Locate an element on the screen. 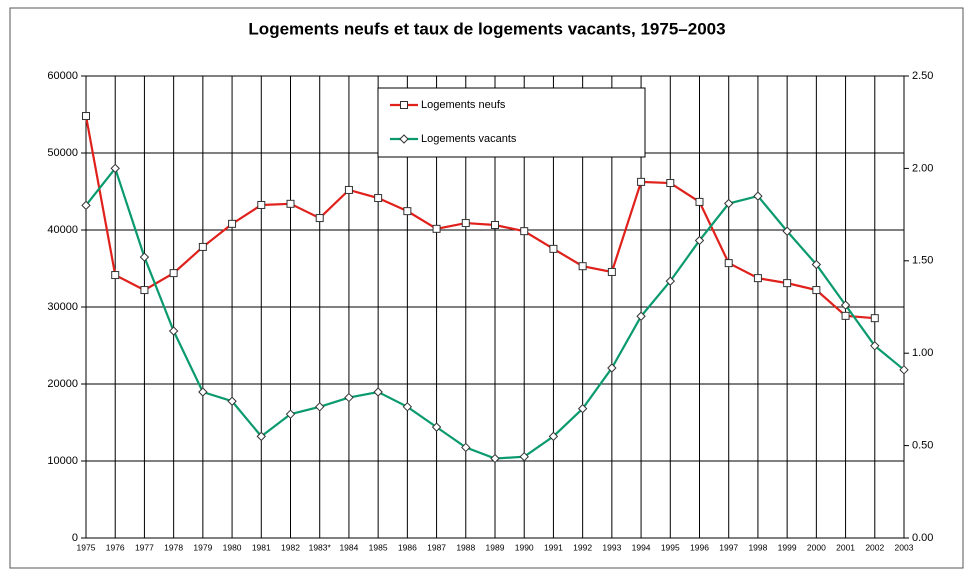  y-tick-label: 60000 is located at coordinates (62, 76).